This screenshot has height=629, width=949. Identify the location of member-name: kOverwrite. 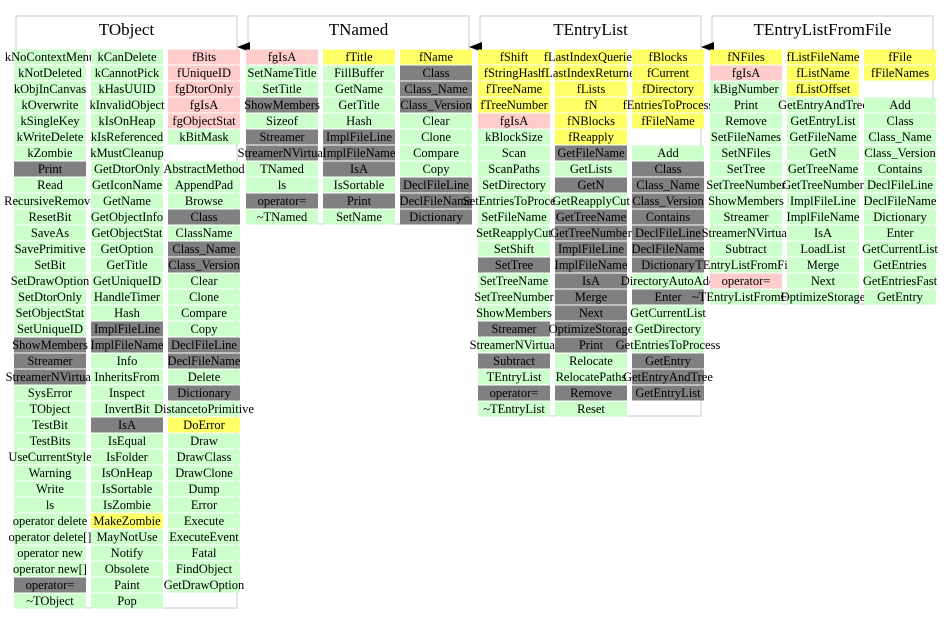
(50, 105).